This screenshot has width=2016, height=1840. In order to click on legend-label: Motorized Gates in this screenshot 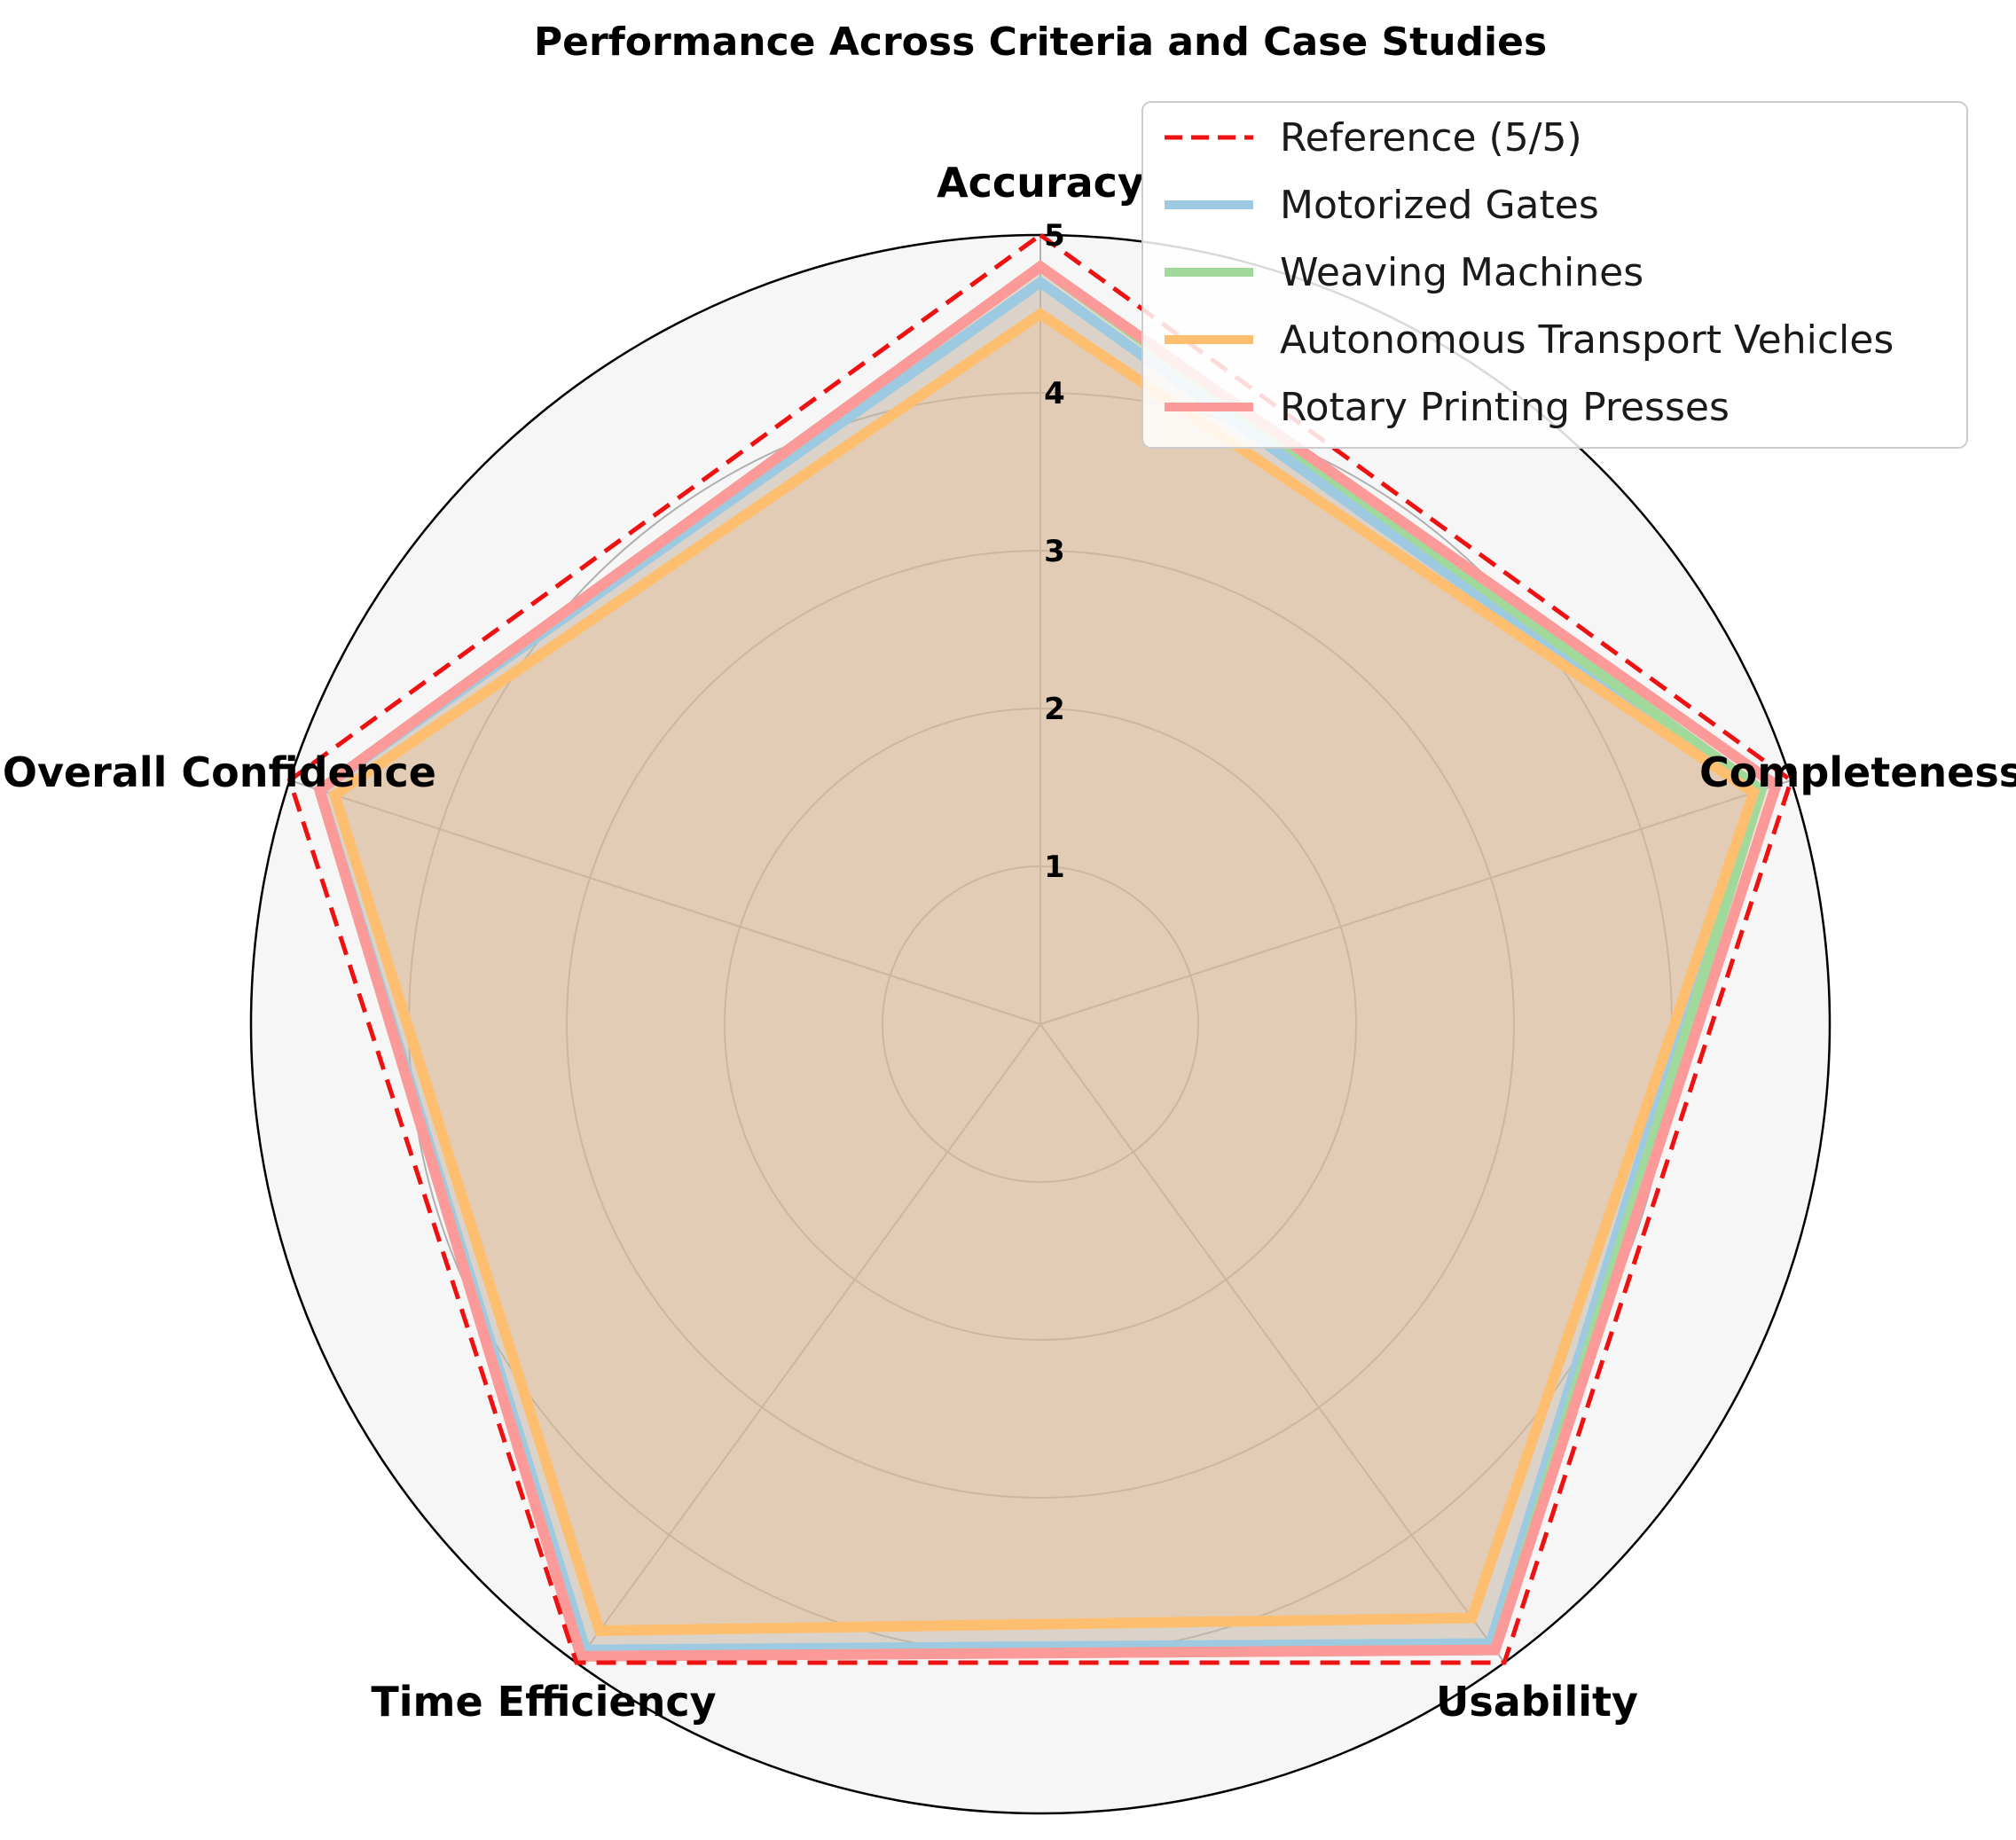, I will do `click(1440, 205)`.